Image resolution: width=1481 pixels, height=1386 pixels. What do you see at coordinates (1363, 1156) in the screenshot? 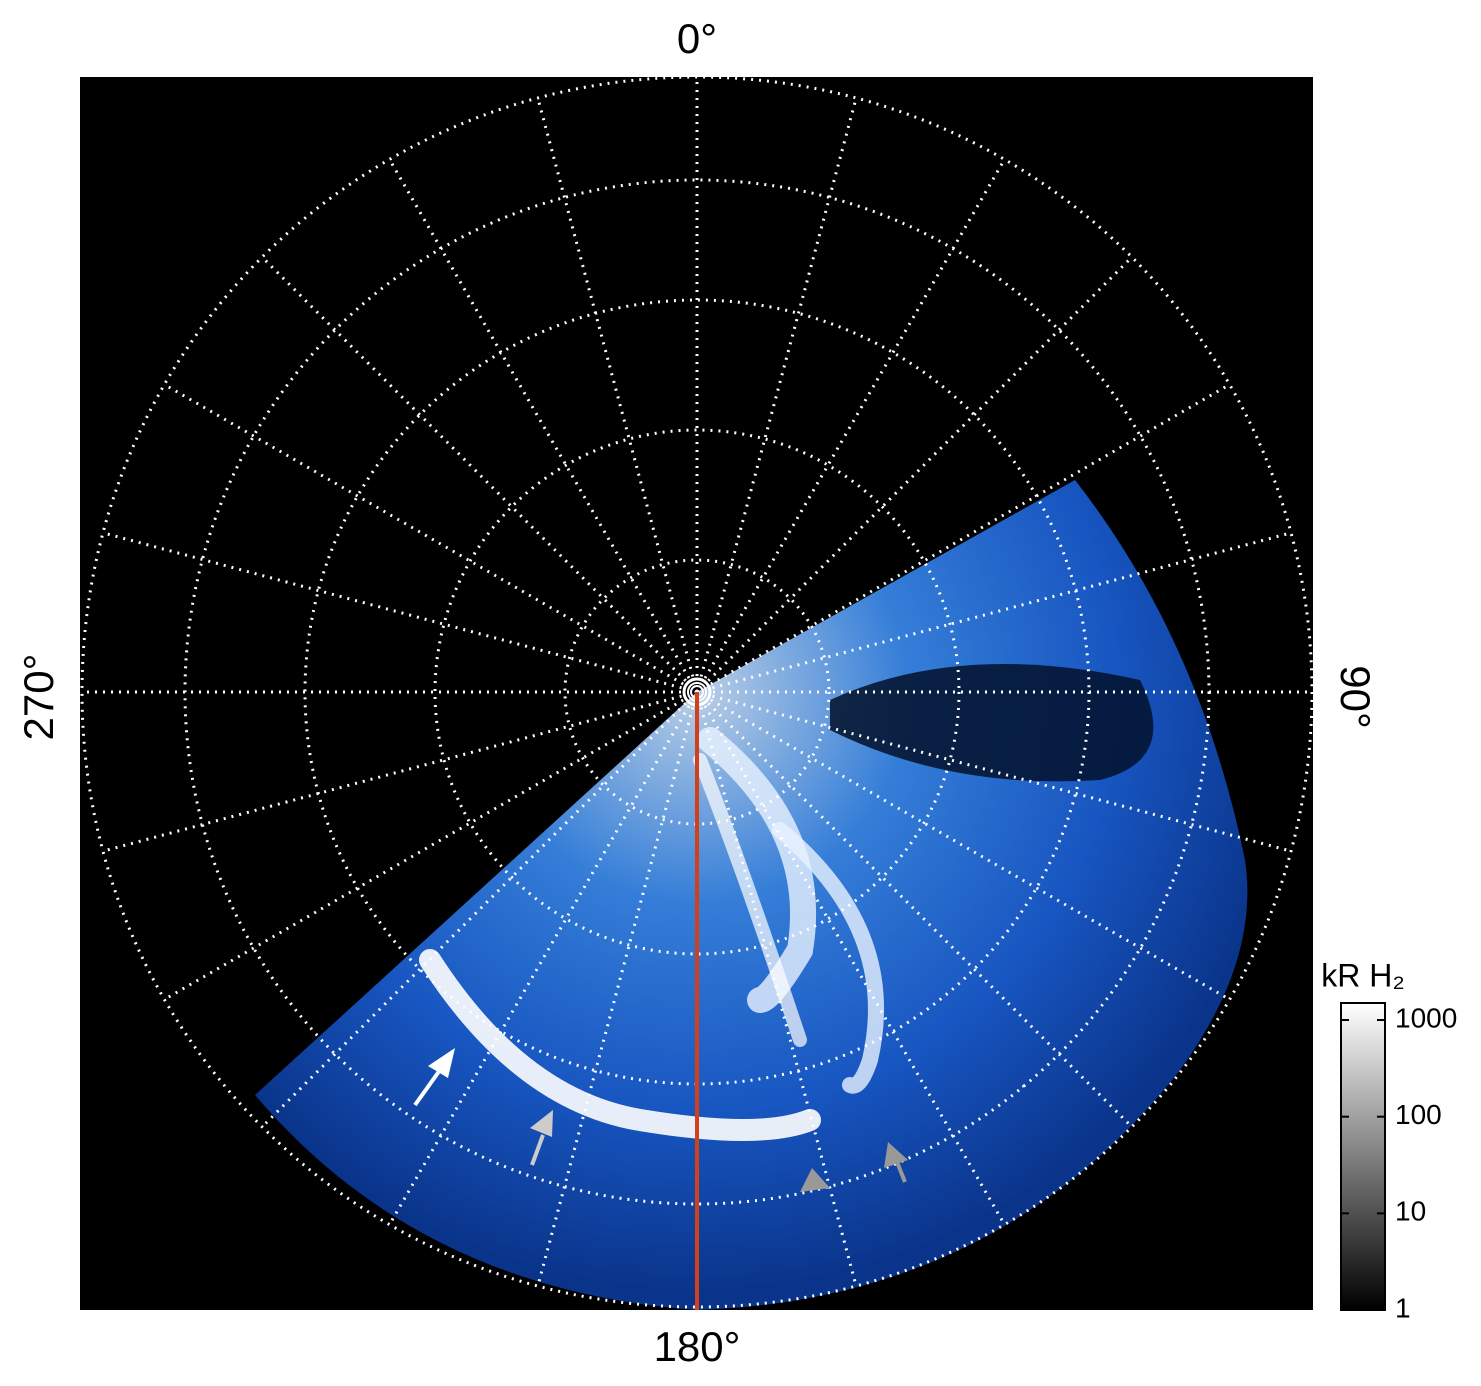
I see `colorbar` at bounding box center [1363, 1156].